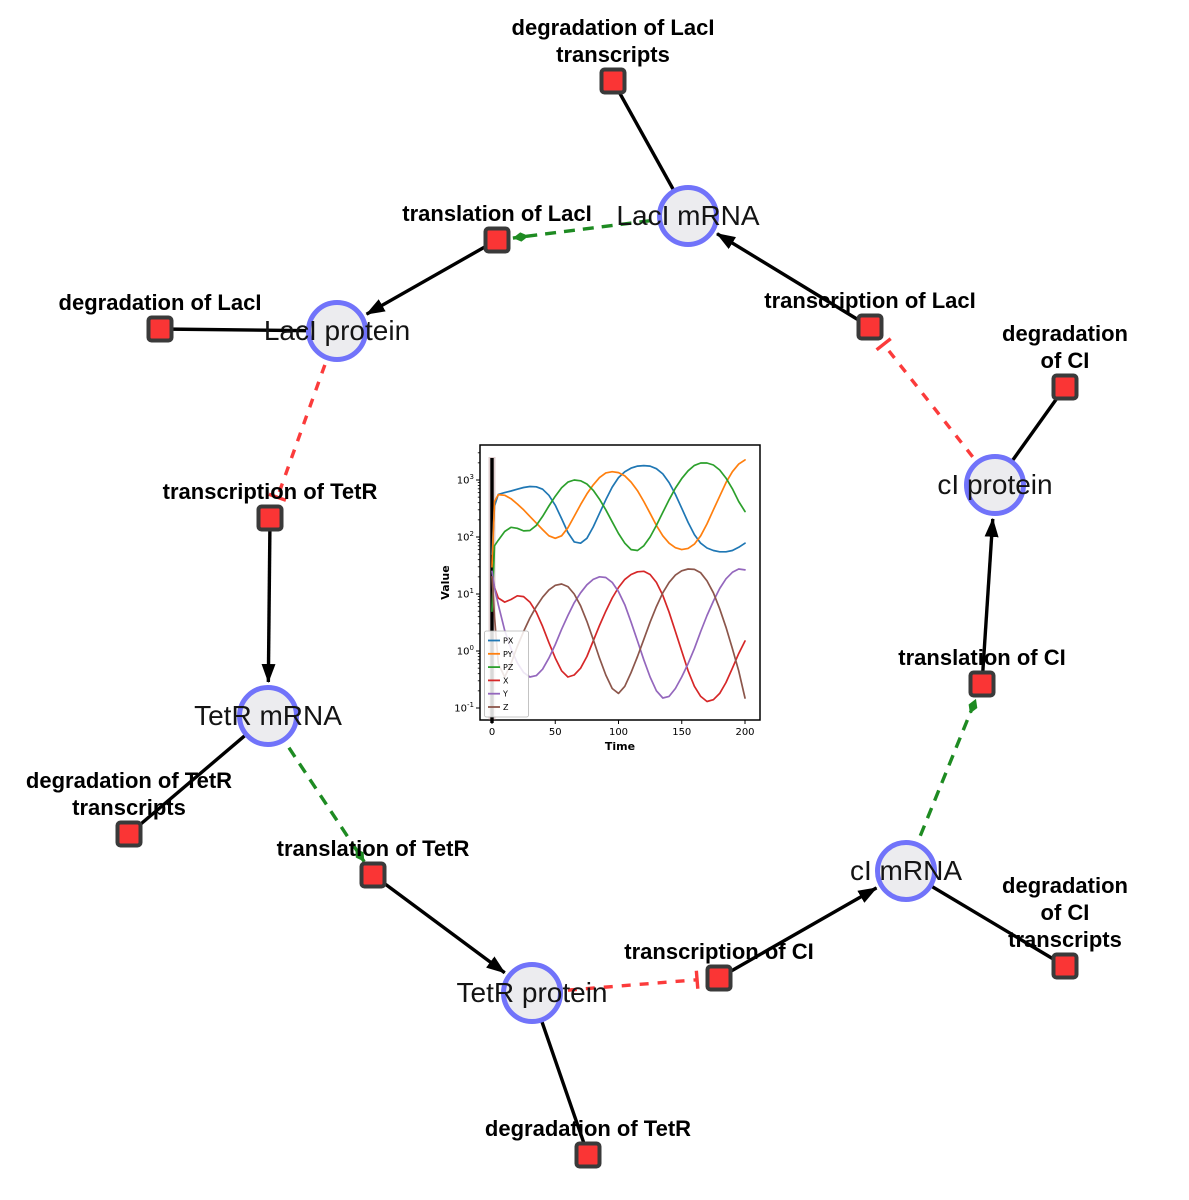 This screenshot has height=1200, width=1189. I want to click on species-label-ci_protein: cI protein, so click(995, 484).